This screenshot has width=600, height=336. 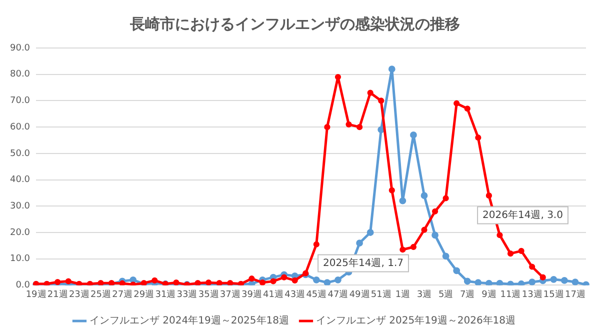 What do you see at coordinates (189, 320) in the screenshot?
I see `legend-label: インフルエンザ 2024年19週～2025年18週` at bounding box center [189, 320].